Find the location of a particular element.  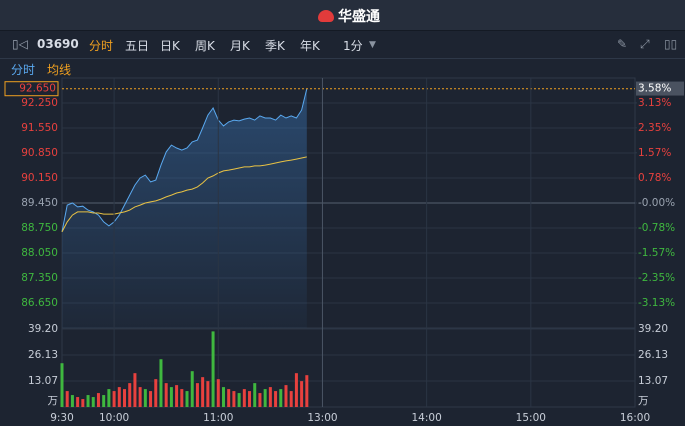

average-line is located at coordinates (184, 194).